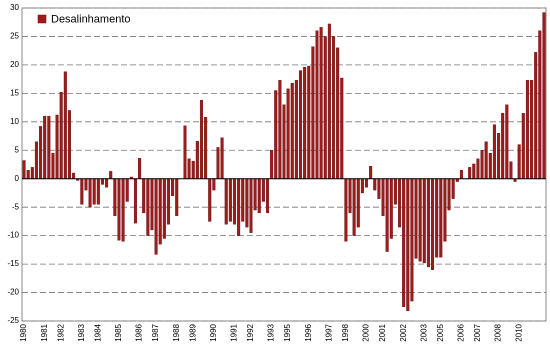 Image resolution: width=550 pixels, height=354 pixels. Describe the element at coordinates (14, 36) in the screenshot. I see `y-tick-label: 25` at that location.